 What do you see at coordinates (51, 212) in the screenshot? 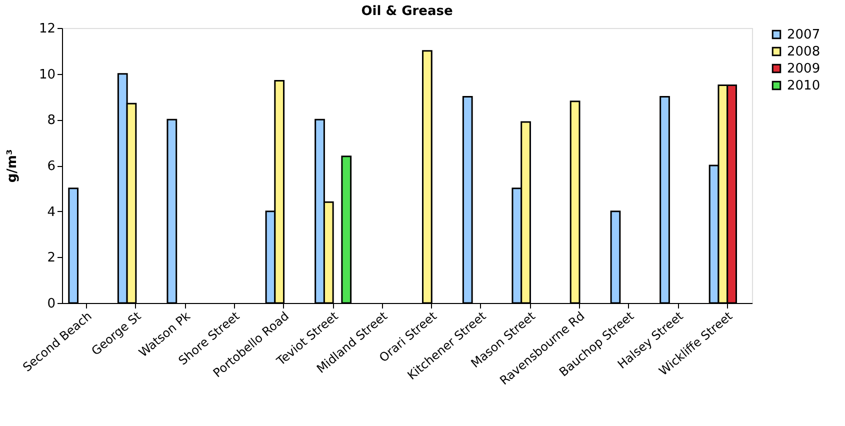
I see `y-tick-label: 4` at bounding box center [51, 212].